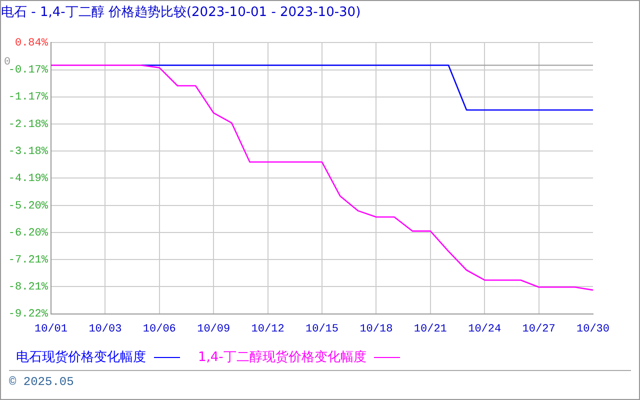 The image size is (640, 400). Describe the element at coordinates (593, 329) in the screenshot. I see `x-tick-label: 10/30` at that location.